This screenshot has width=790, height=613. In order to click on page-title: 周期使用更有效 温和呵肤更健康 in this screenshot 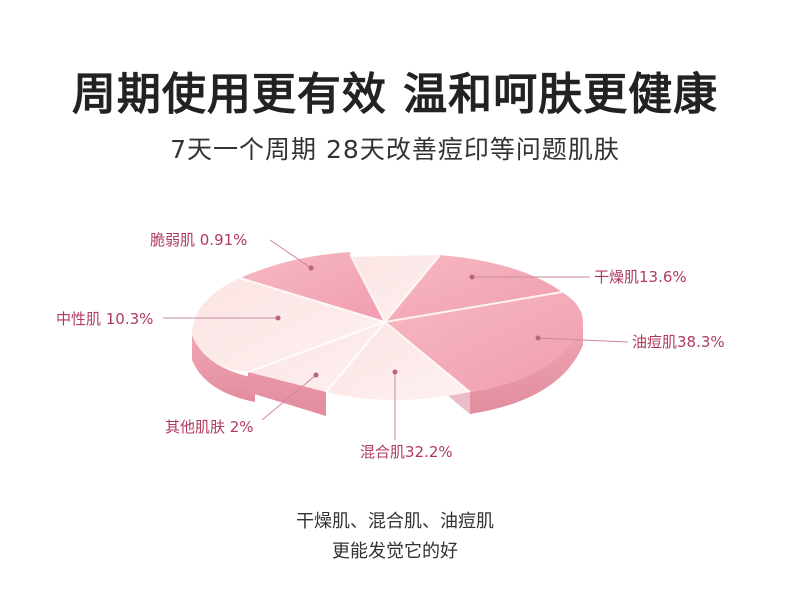, I will do `click(395, 94)`.